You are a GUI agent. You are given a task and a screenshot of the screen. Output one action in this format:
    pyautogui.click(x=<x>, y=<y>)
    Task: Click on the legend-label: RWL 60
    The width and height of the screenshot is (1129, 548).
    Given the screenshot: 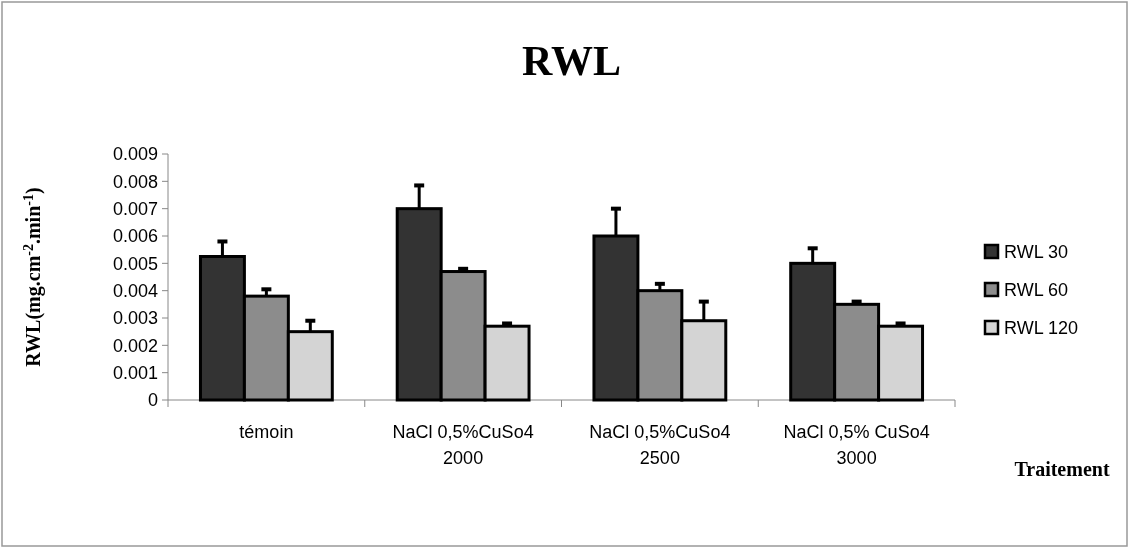 What is the action you would take?
    pyautogui.click(x=1036, y=290)
    